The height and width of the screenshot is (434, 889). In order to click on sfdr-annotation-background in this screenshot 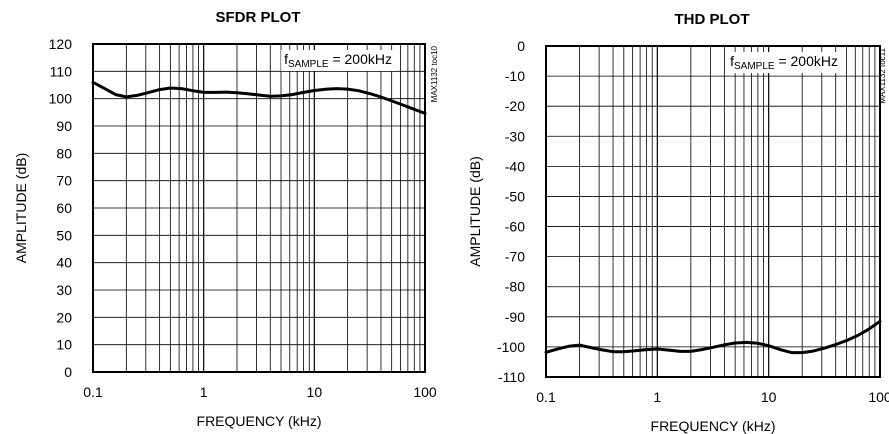, I will do `click(338, 60)`.